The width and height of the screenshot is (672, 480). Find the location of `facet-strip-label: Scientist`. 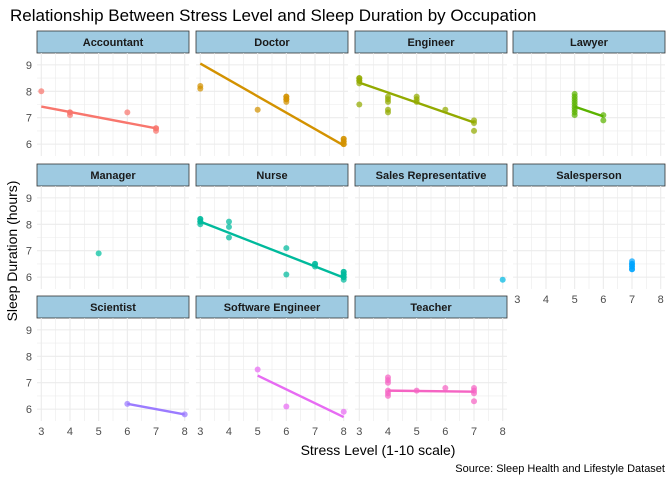

facet-strip-label: Scientist is located at coordinates (113, 308).